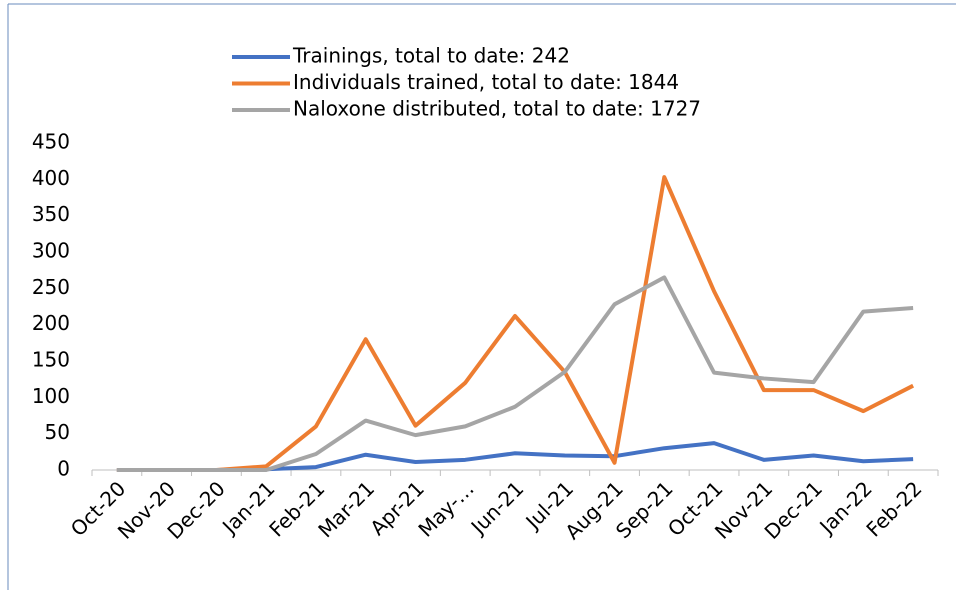 This screenshot has height=590, width=956. Describe the element at coordinates (51, 323) in the screenshot. I see `y-tick-label: 200` at that location.